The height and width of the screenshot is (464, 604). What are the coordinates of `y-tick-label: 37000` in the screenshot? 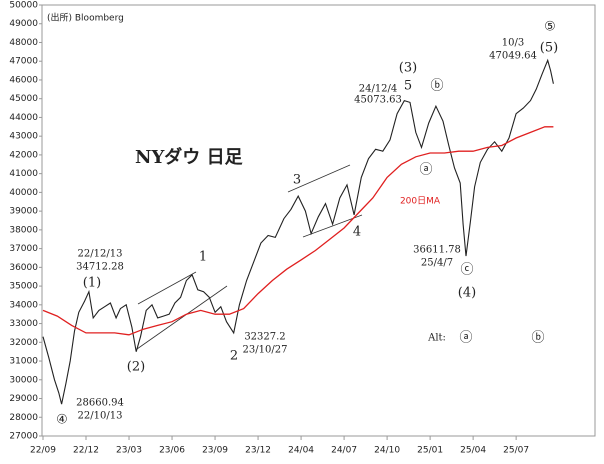 It's located at (23, 249).